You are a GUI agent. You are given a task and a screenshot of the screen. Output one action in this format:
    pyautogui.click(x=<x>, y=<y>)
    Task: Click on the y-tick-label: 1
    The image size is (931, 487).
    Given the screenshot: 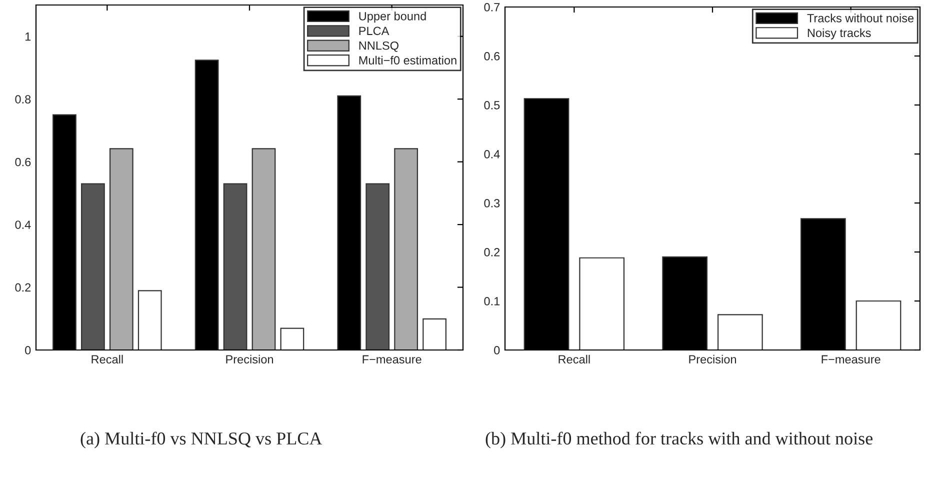 What is the action you would take?
    pyautogui.click(x=28, y=36)
    